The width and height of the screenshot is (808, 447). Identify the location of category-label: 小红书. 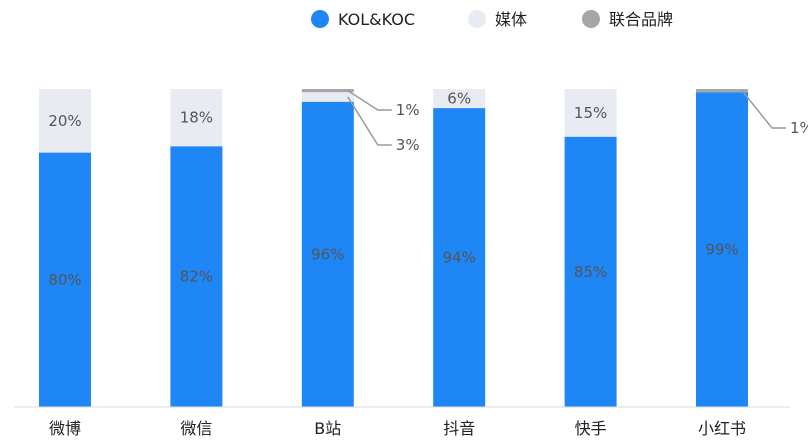
(722, 428).